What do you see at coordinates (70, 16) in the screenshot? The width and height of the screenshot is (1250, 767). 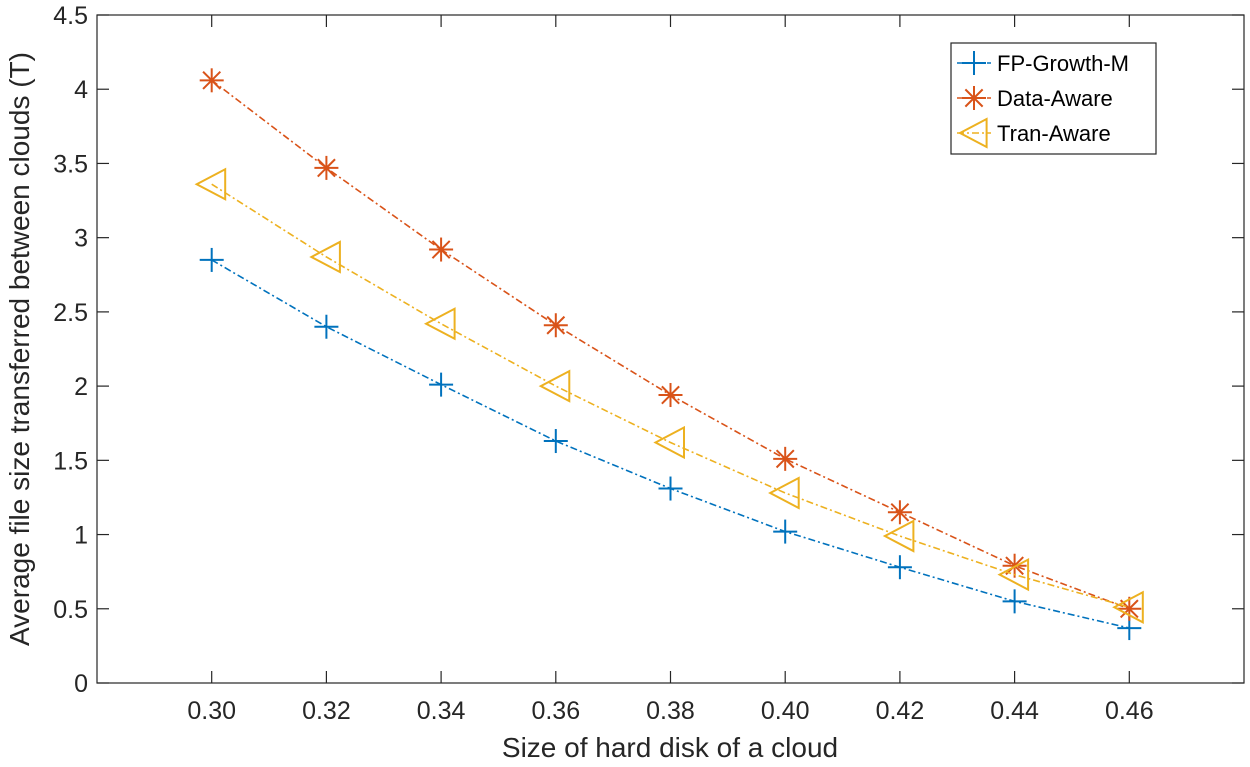 I see `y-tick-label: 4.5` at bounding box center [70, 16].